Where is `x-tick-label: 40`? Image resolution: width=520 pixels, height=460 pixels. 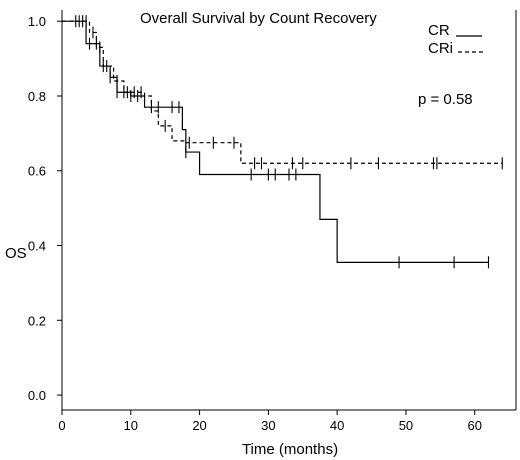
x-tick-label: 40 is located at coordinates (337, 425).